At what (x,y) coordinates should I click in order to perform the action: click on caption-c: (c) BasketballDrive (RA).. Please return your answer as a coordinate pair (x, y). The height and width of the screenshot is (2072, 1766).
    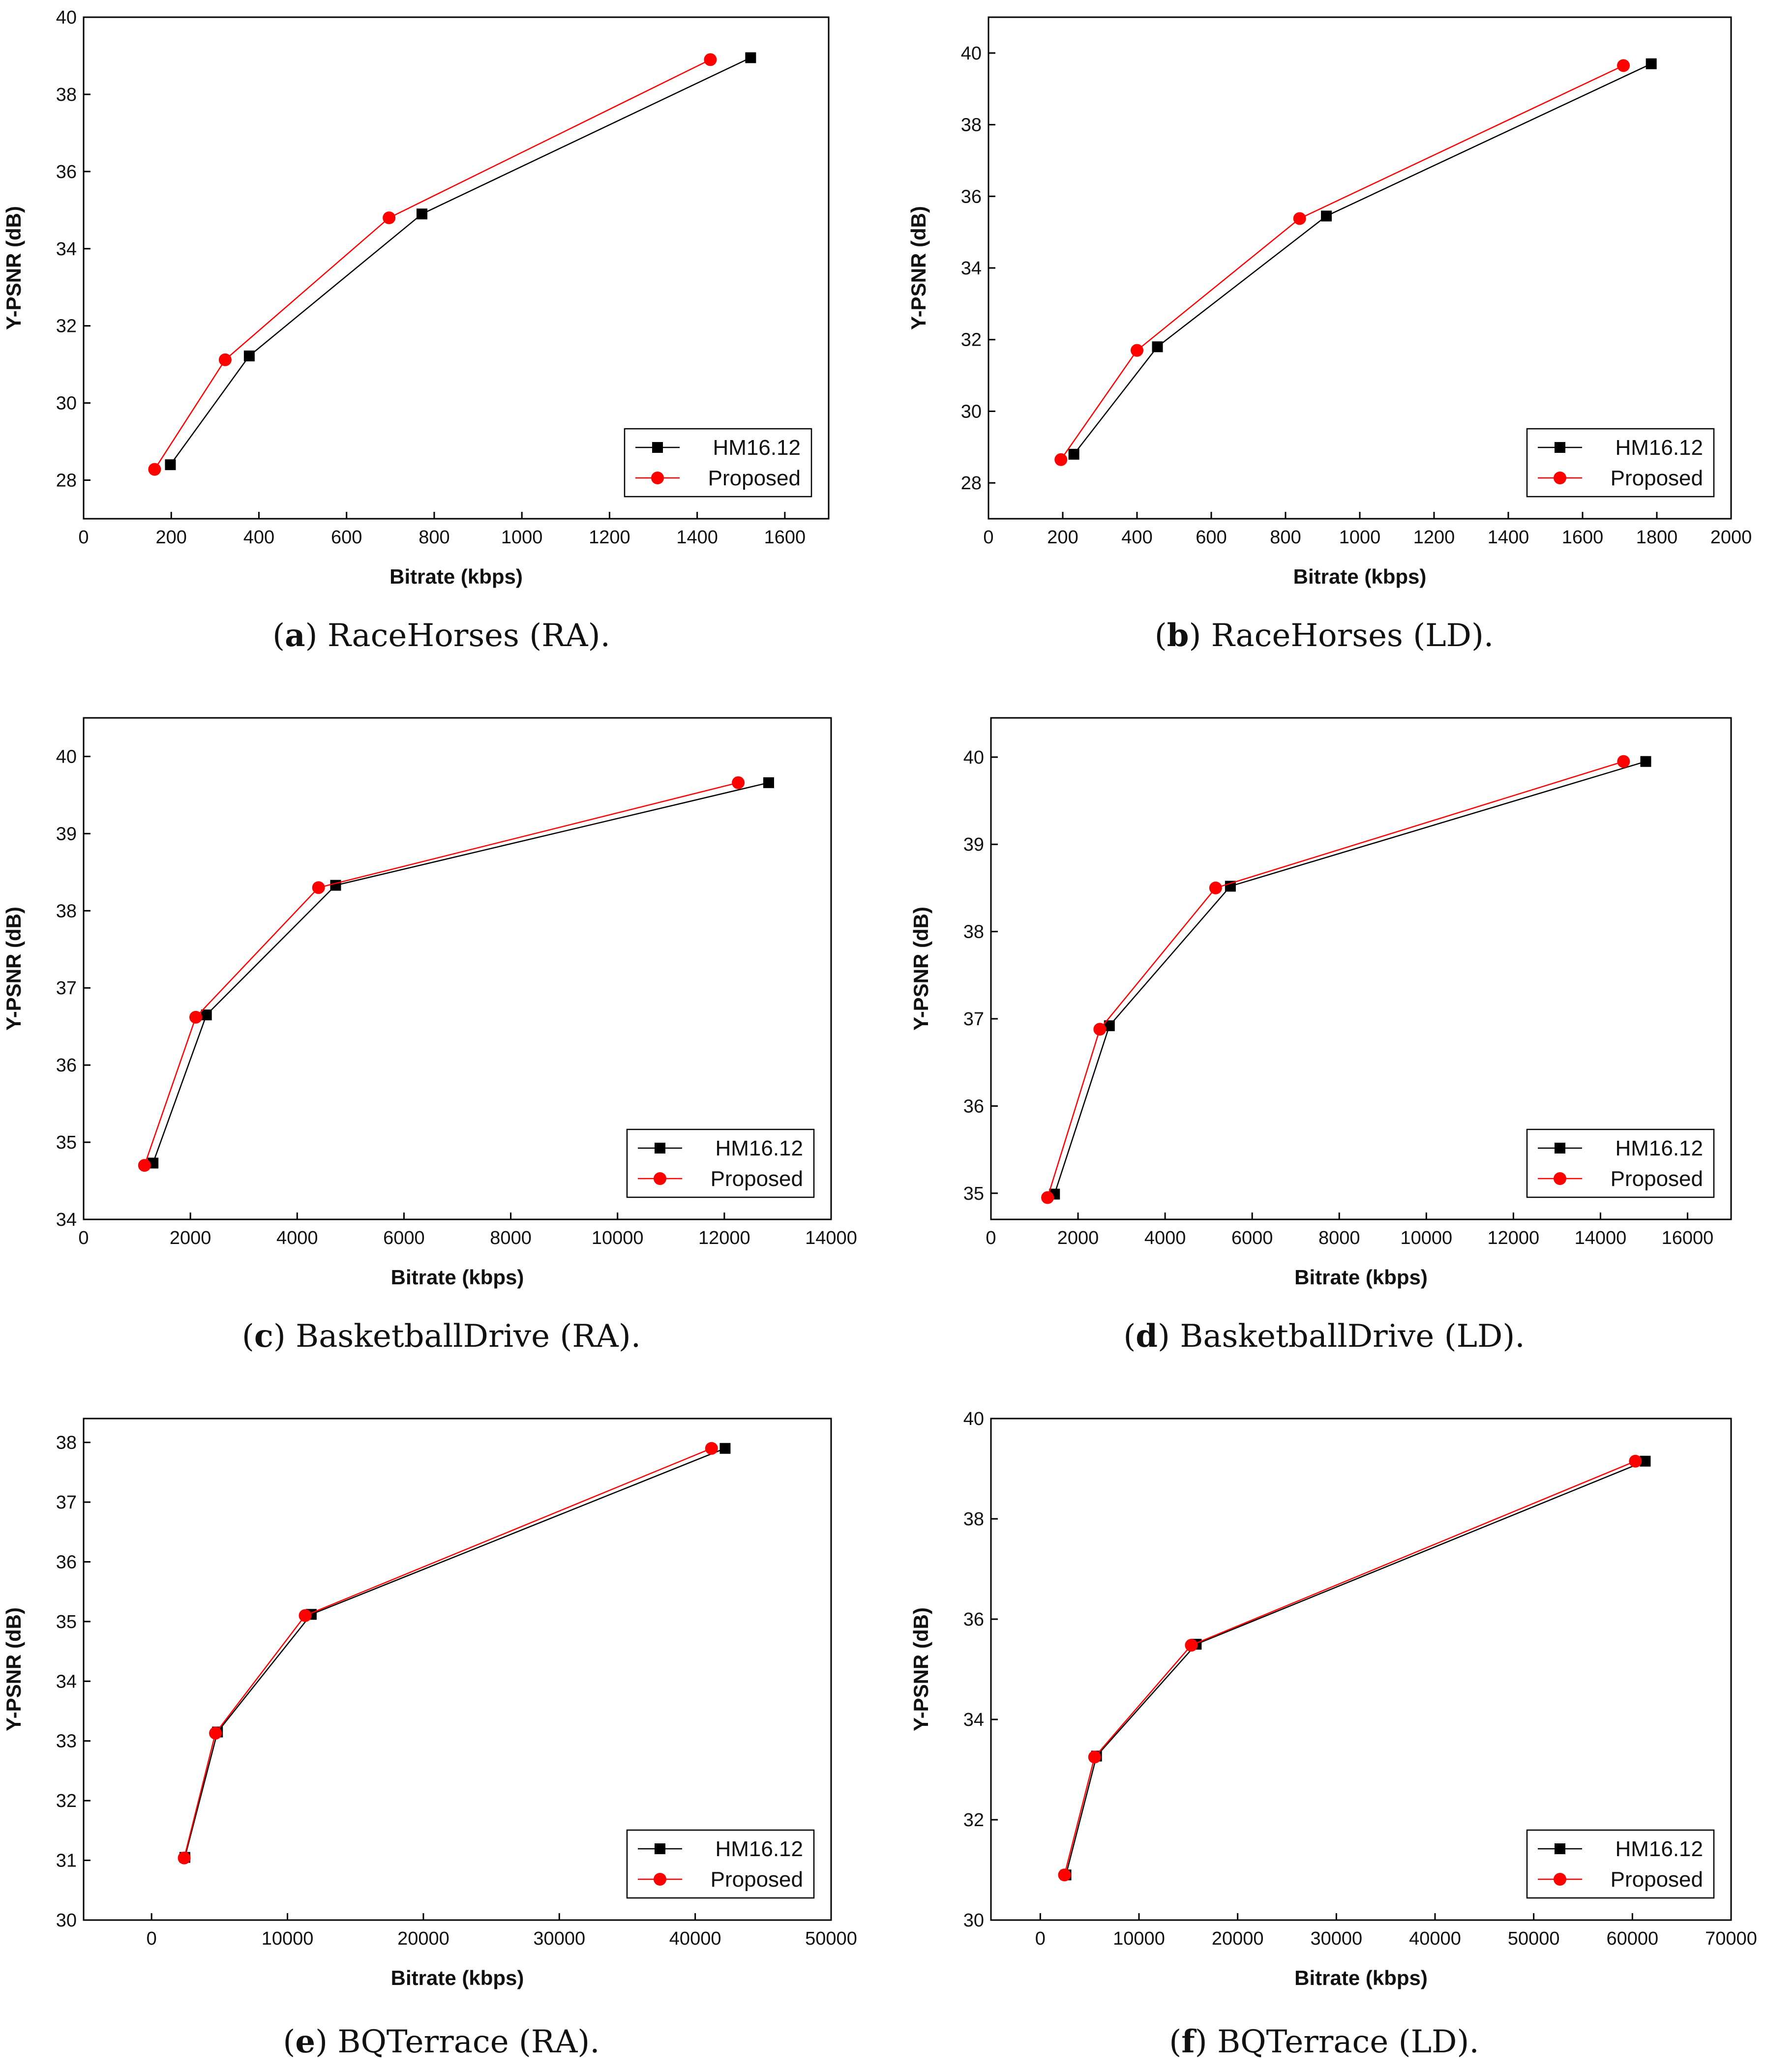
    Looking at the image, I should click on (441, 1336).